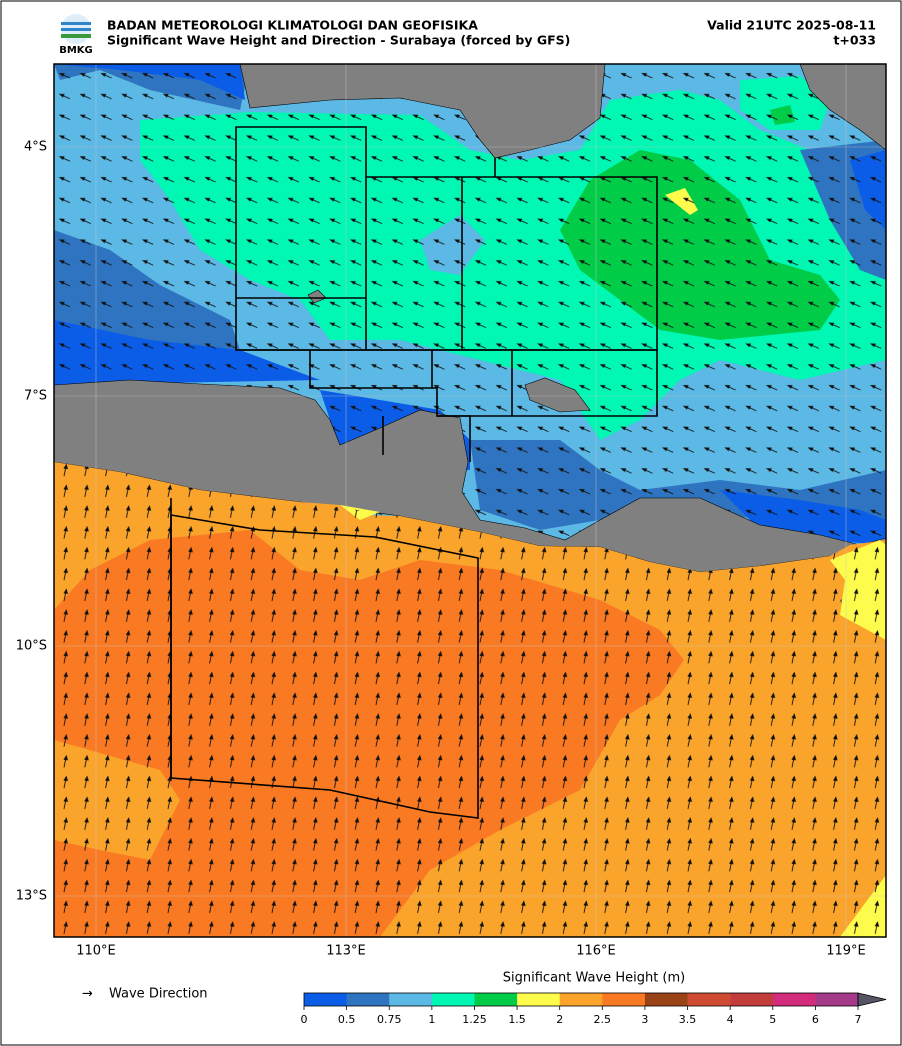 Image resolution: width=902 pixels, height=1046 pixels. Describe the element at coordinates (431, 1019) in the screenshot. I see `colorbar-tick-label: 1` at that location.